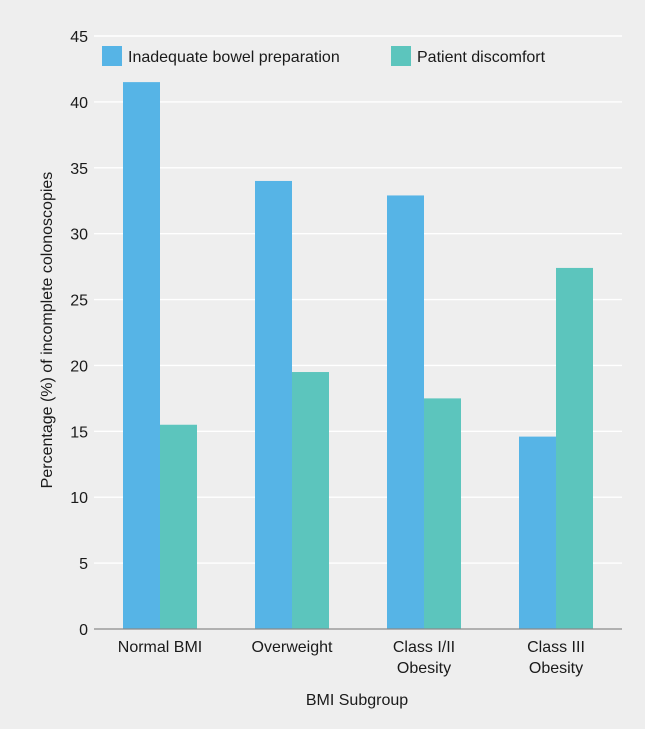 Image resolution: width=645 pixels, height=729 pixels. What do you see at coordinates (357, 700) in the screenshot?
I see `x-axis-title: BMI Subgroup` at bounding box center [357, 700].